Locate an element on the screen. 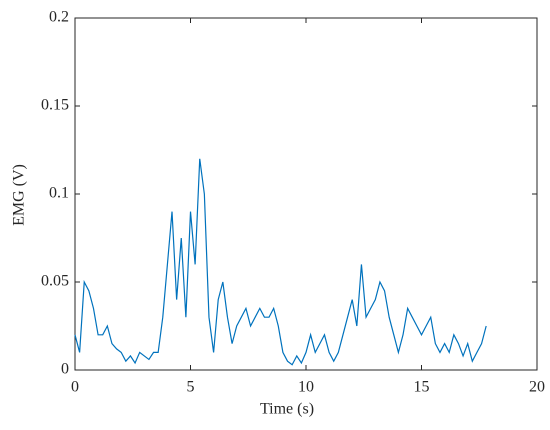 This screenshot has width=550, height=430. x-tick-label: 15 is located at coordinates (422, 387).